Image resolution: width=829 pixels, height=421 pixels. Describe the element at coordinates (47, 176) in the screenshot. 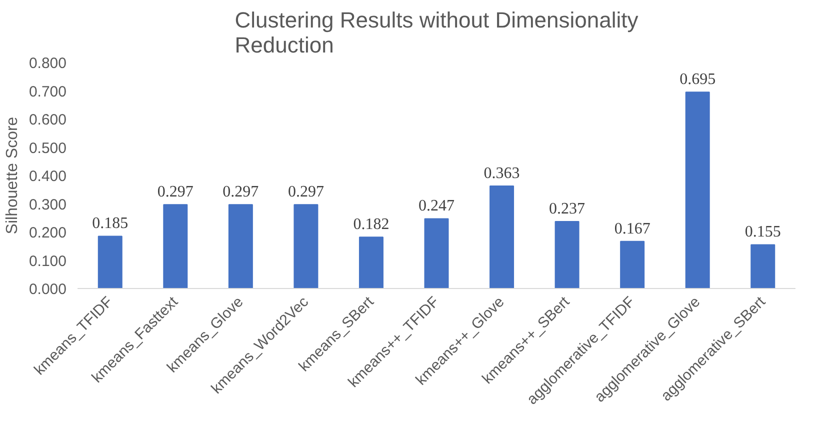

I see `y-tick-label: 0.400` at that location.